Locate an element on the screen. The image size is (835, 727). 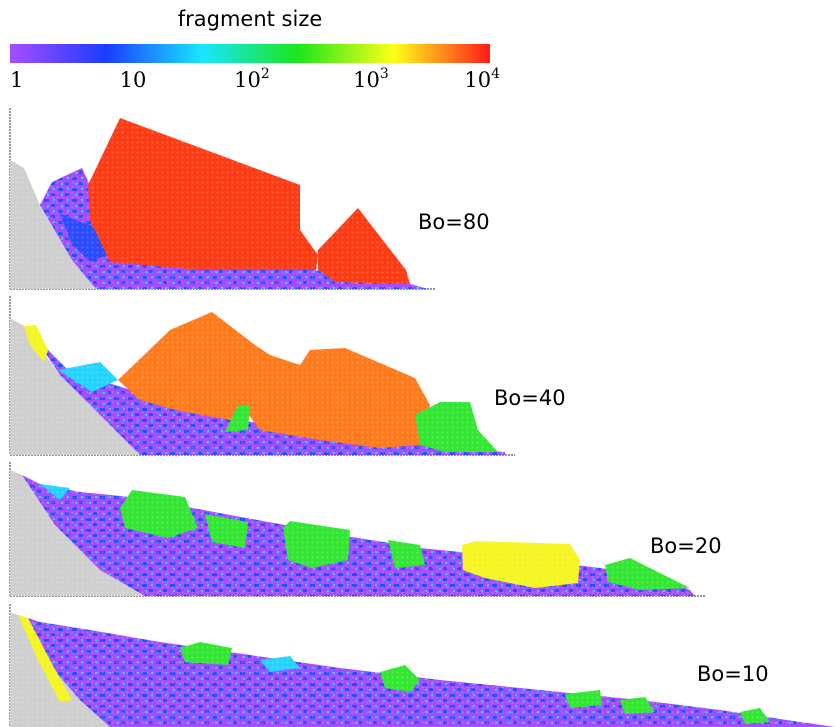
colorbar-tick-exponent: 4 is located at coordinates (495, 74).